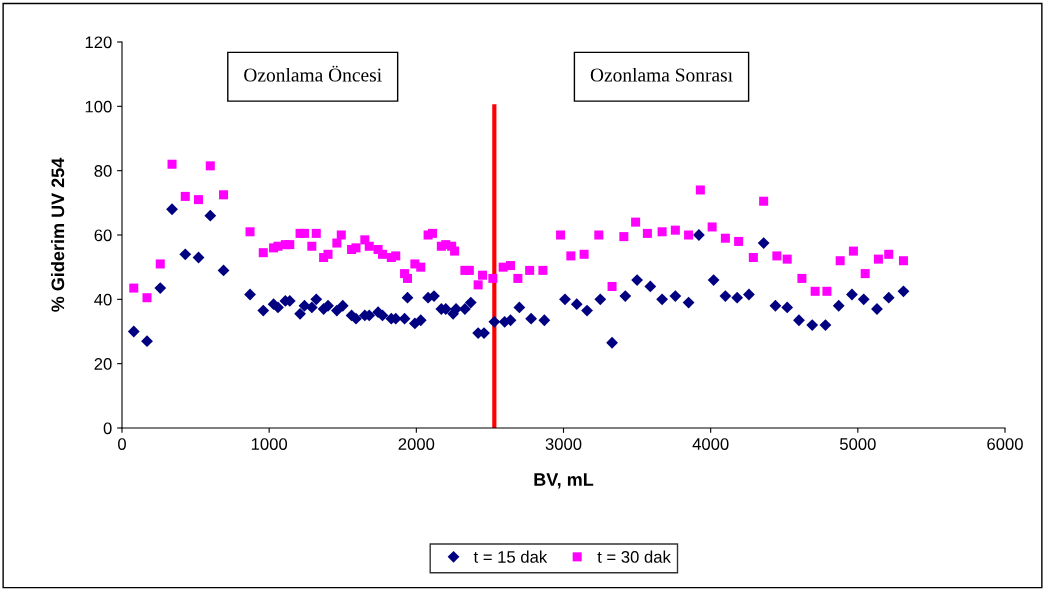  Describe the element at coordinates (563, 444) in the screenshot. I see `x-tick-label: 3000` at that location.